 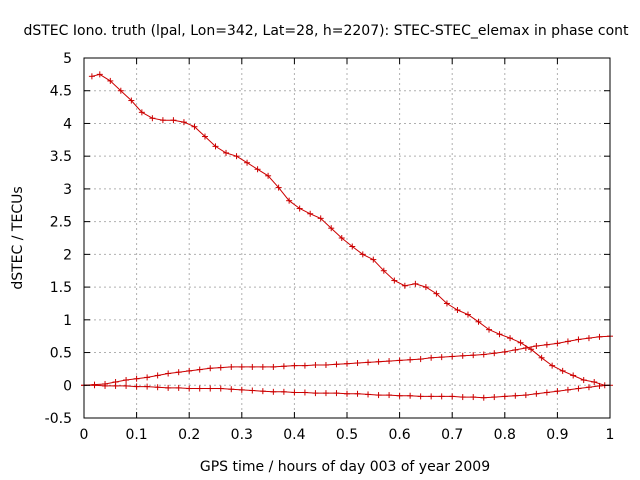 I want to click on x-tick-label: 0.3, so click(x=242, y=435).